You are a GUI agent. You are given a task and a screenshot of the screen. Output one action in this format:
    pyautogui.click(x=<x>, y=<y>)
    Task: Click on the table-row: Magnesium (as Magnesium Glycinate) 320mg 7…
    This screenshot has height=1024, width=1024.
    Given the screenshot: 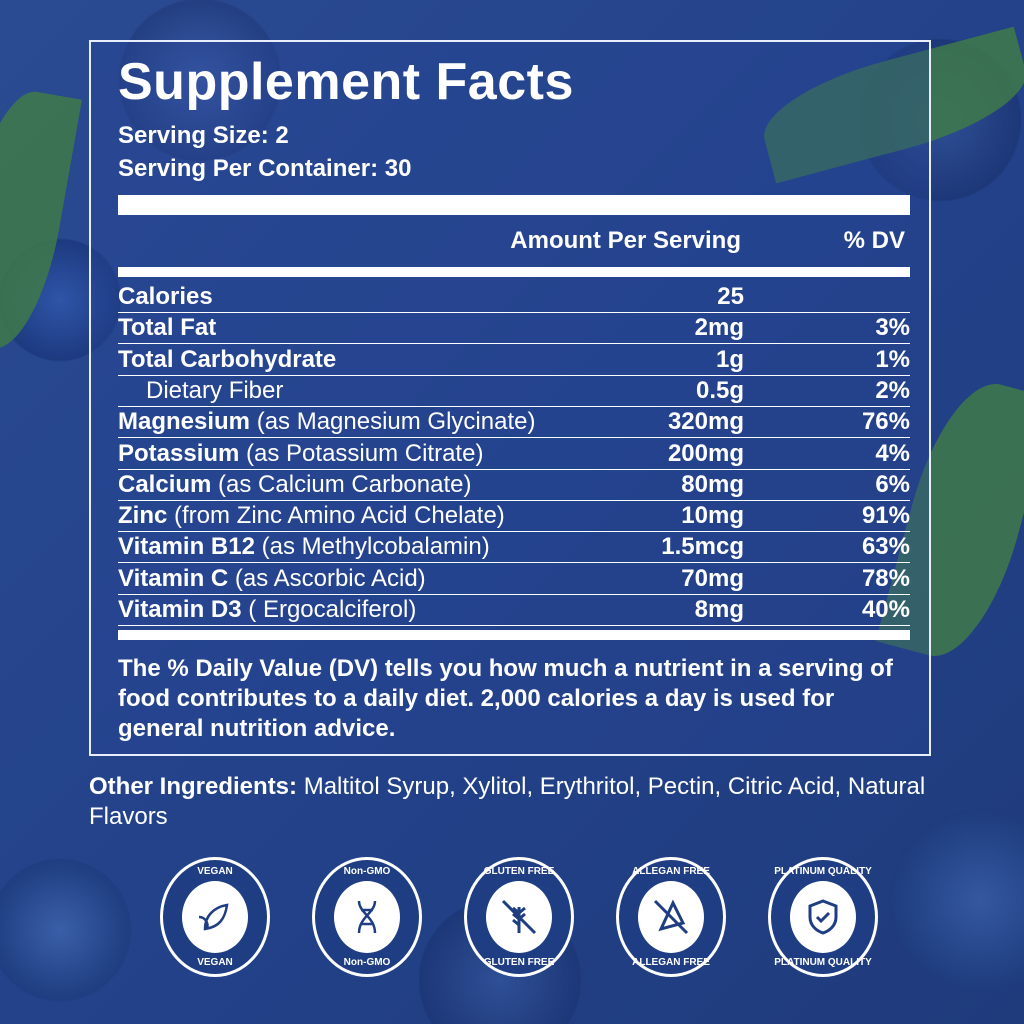 What is the action you would take?
    pyautogui.click(x=514, y=423)
    